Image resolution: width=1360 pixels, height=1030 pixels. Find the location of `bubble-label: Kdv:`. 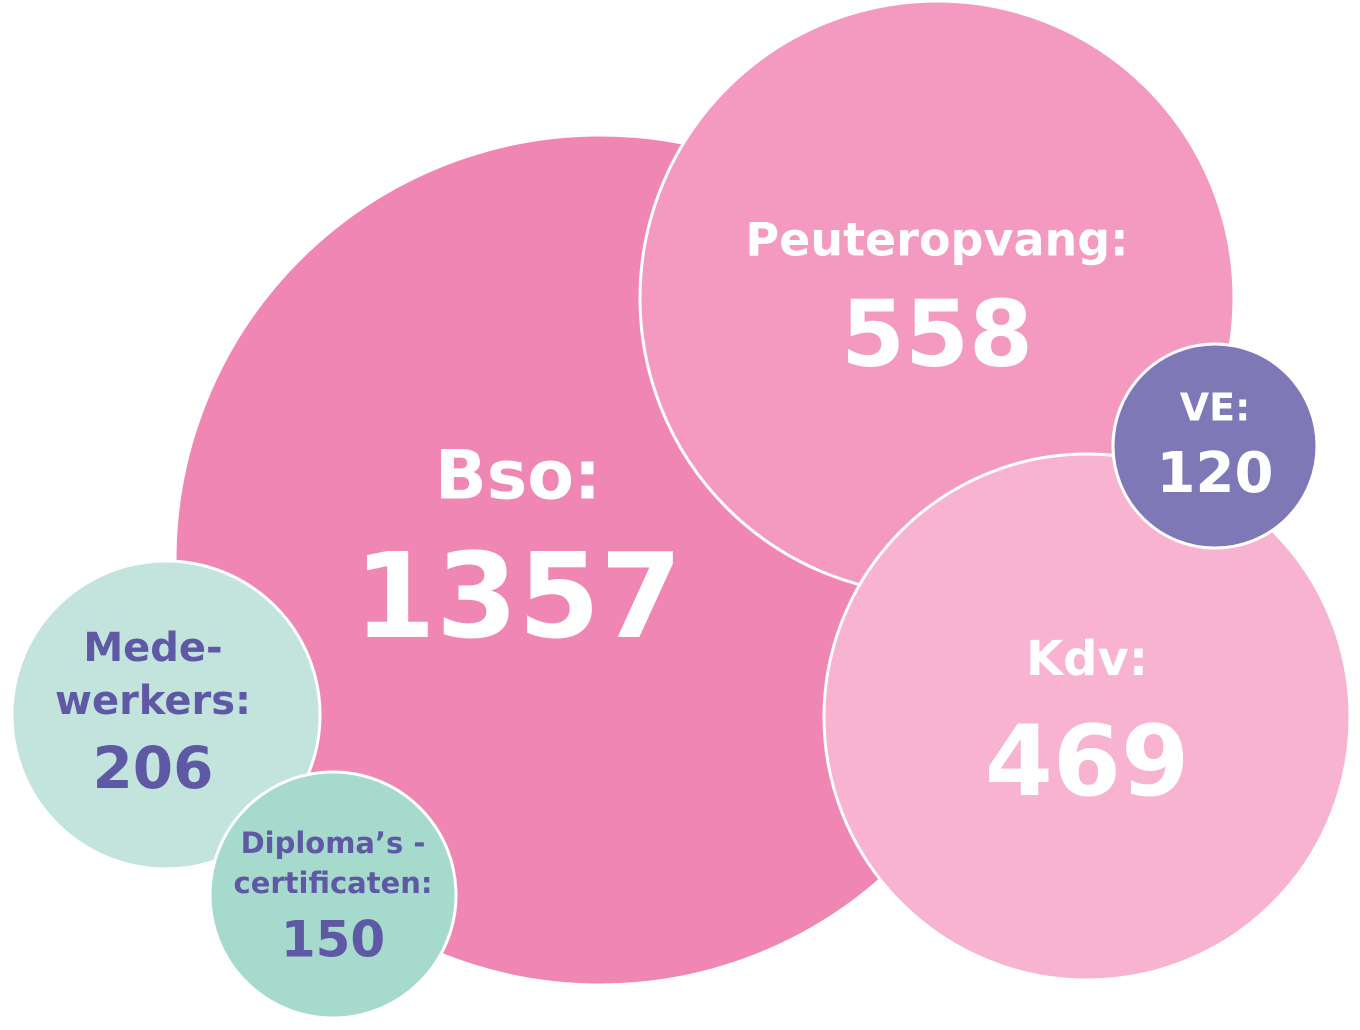

bubble-label: Kdv: is located at coordinates (1087, 659).